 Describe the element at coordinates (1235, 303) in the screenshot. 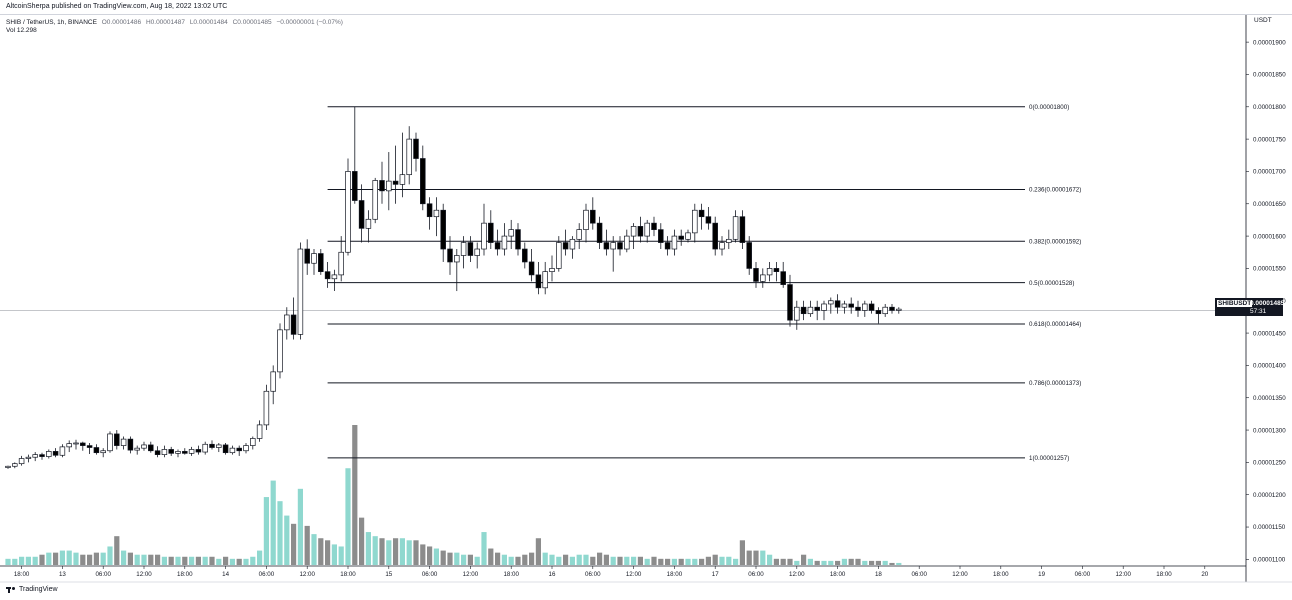

I see `price-tag-symbol: SHIBUSDT` at that location.